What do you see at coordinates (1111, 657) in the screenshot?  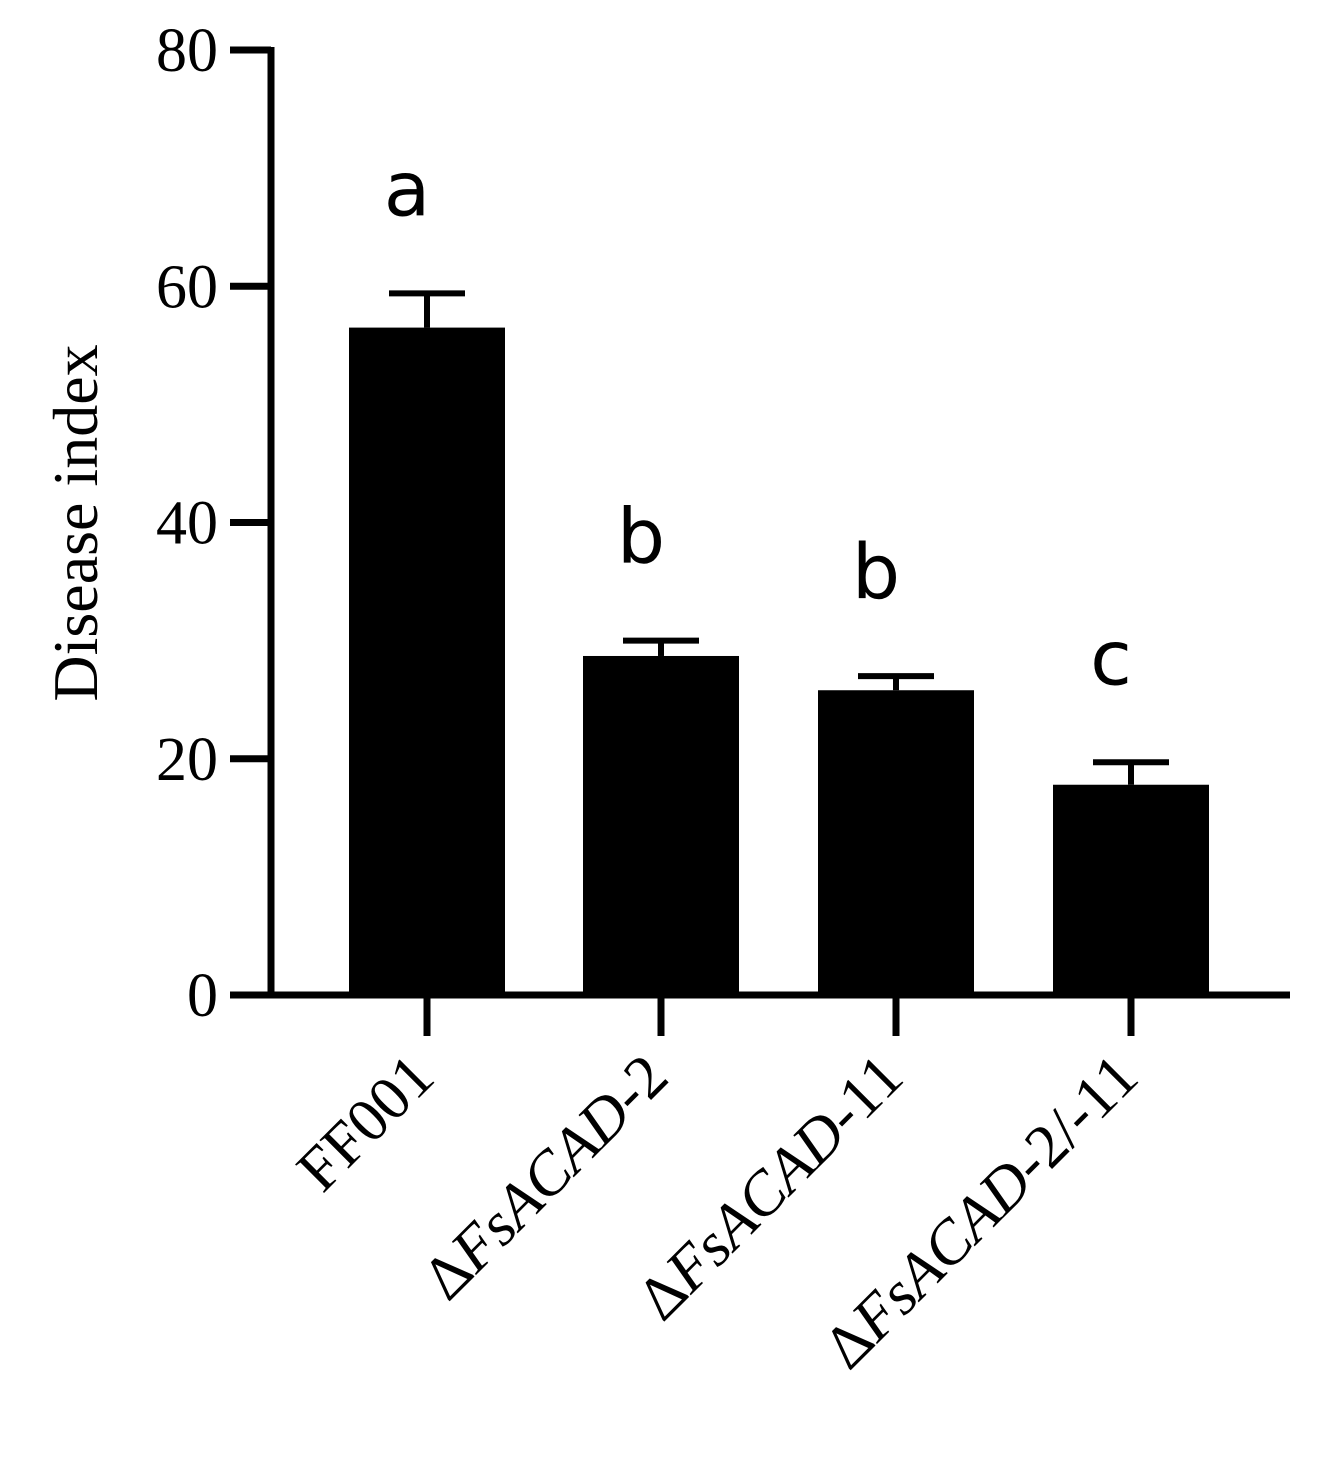 I see `significance-label-3: c` at bounding box center [1111, 657].